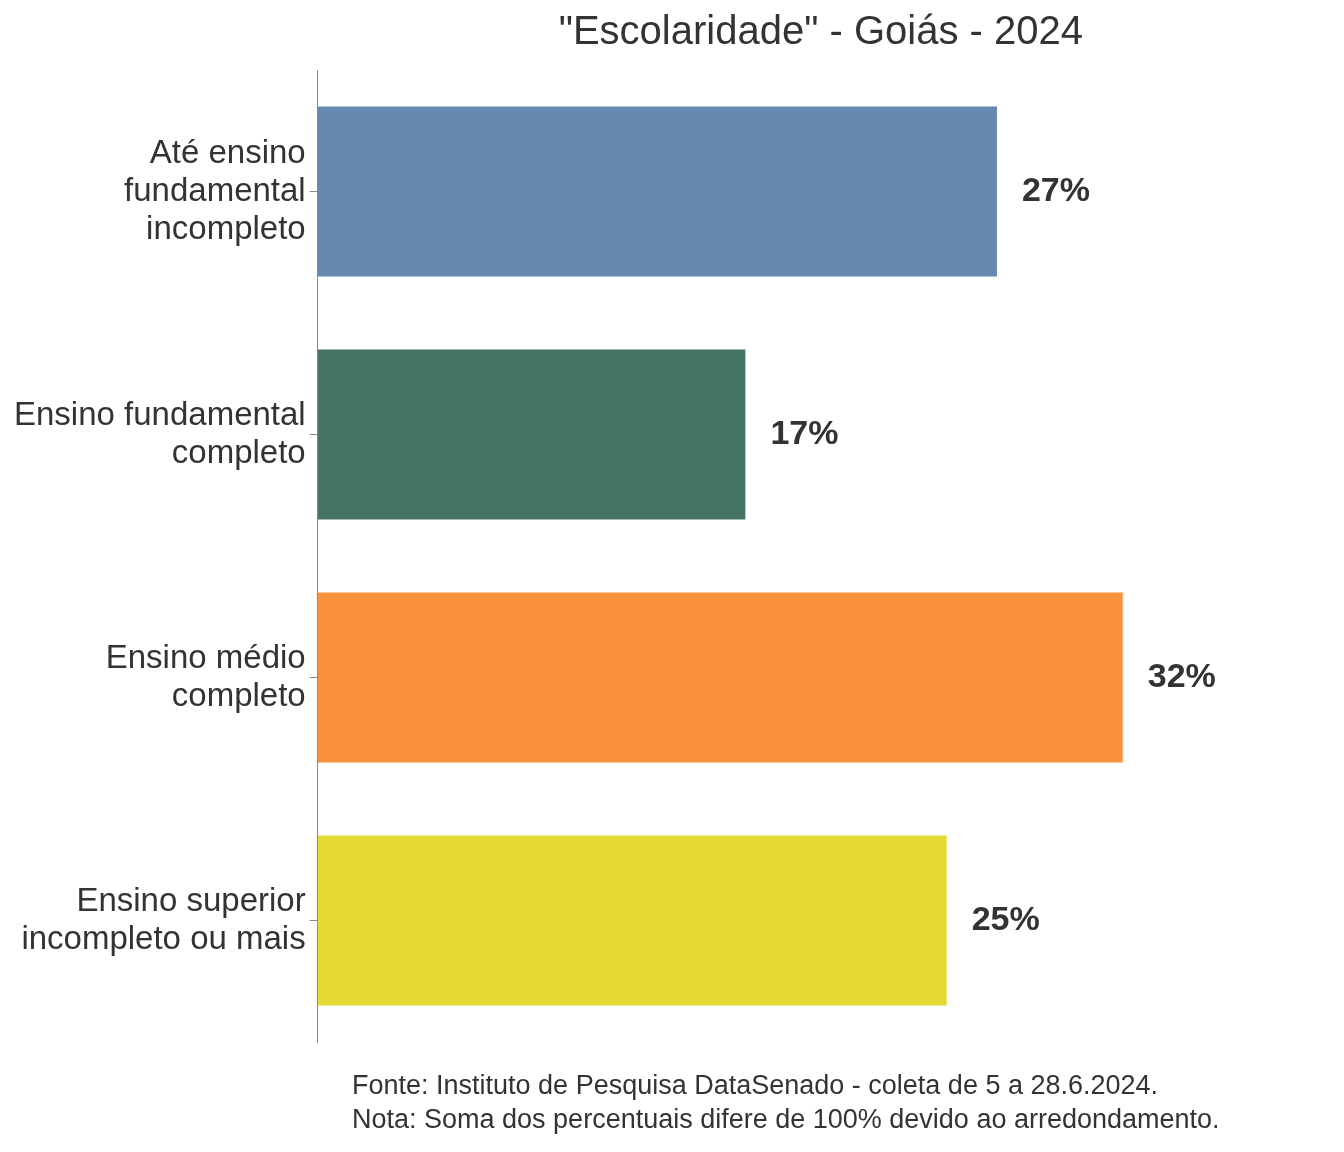  I want to click on y-tick-label: Ensino médio completo, so click(205, 675).